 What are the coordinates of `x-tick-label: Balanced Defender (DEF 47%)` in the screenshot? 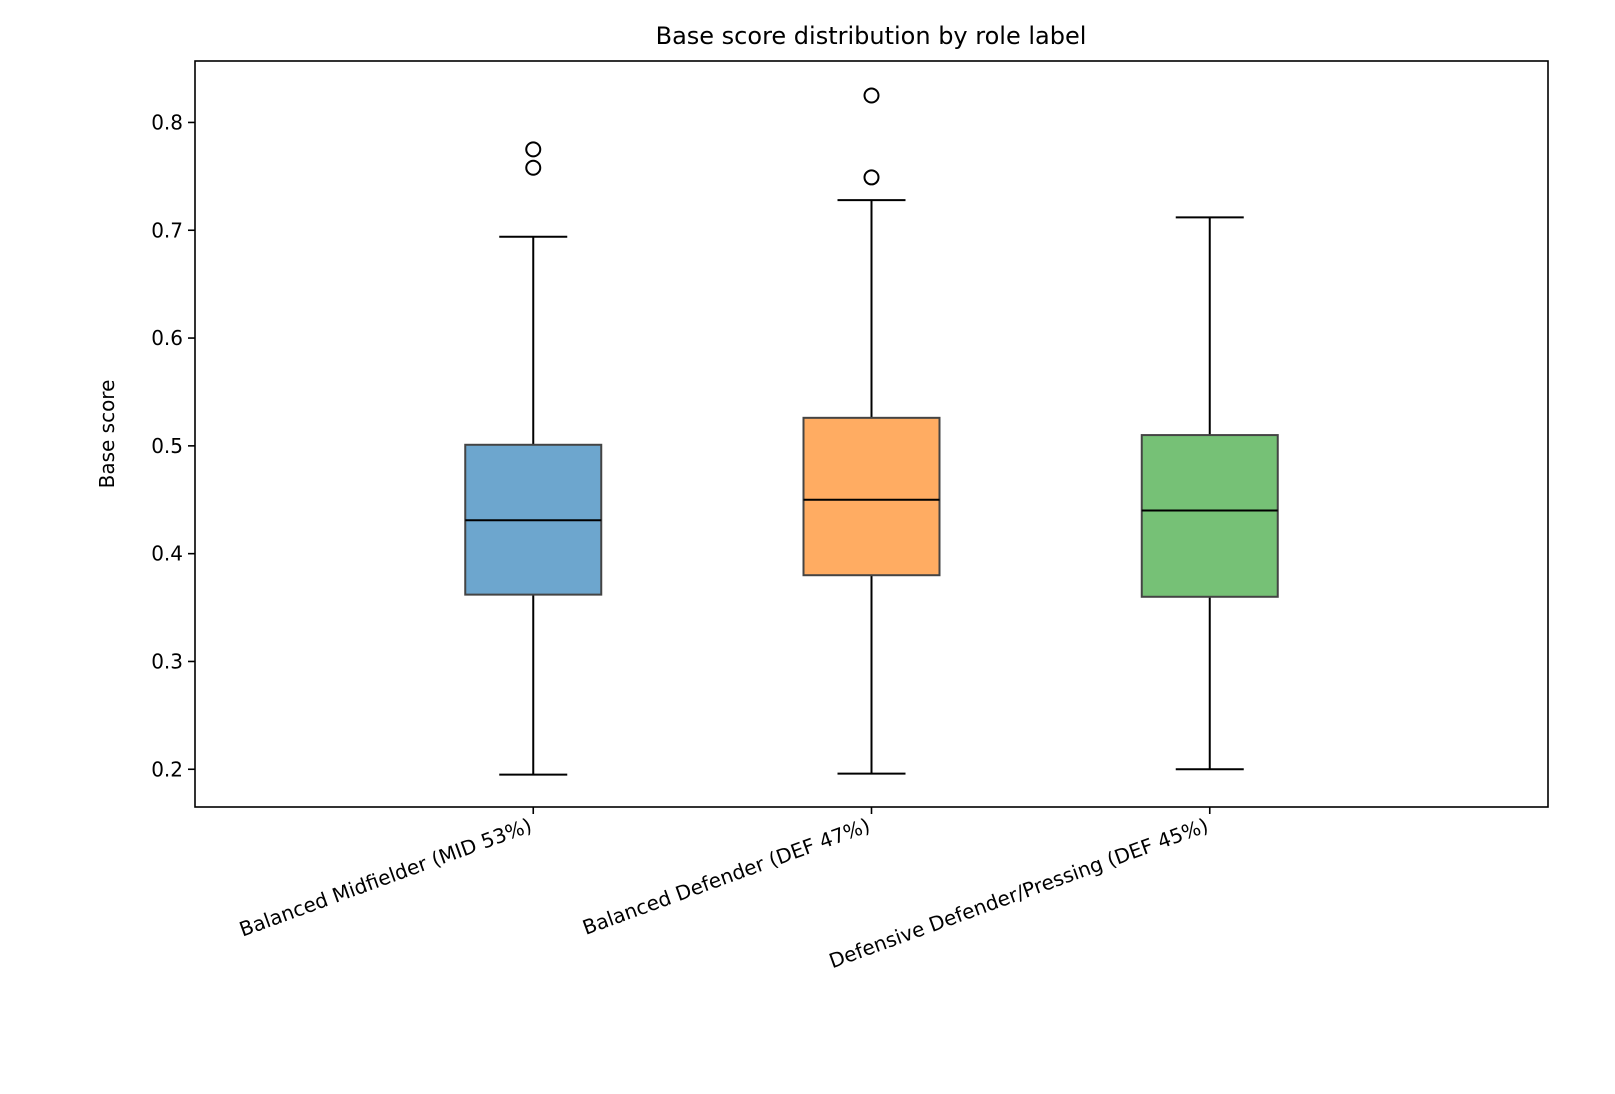 It's located at (726, 876).